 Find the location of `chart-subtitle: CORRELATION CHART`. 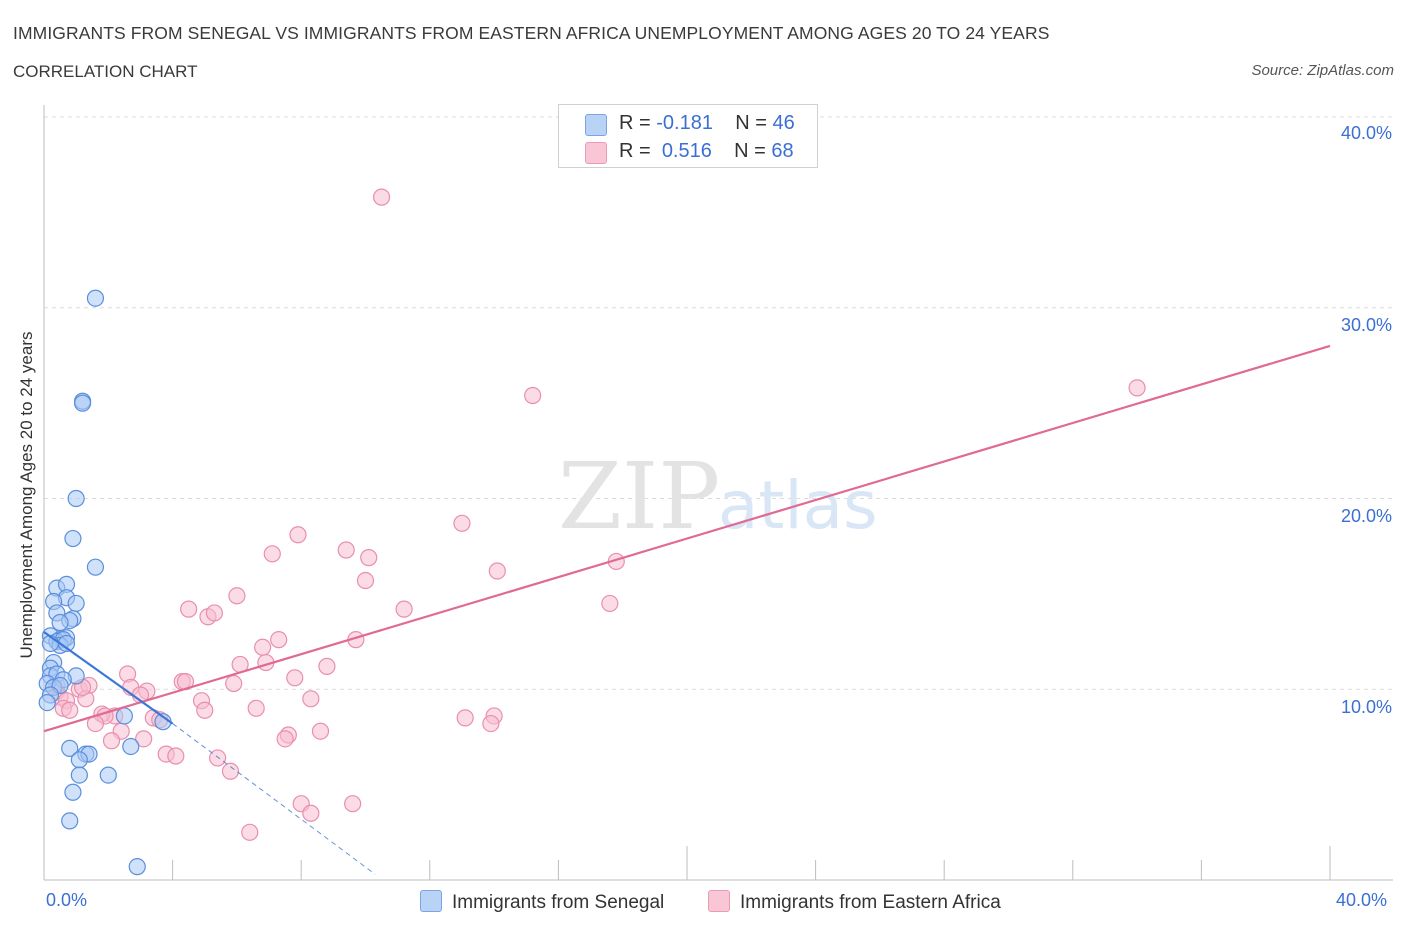

chart-subtitle: CORRELATION CHART is located at coordinates (105, 71).